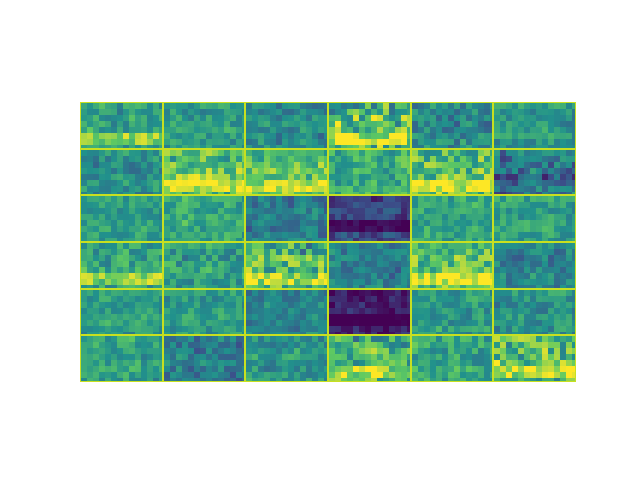  What do you see at coordinates (452, 312) in the screenshot?
I see `feature-map-tile` at bounding box center [452, 312].